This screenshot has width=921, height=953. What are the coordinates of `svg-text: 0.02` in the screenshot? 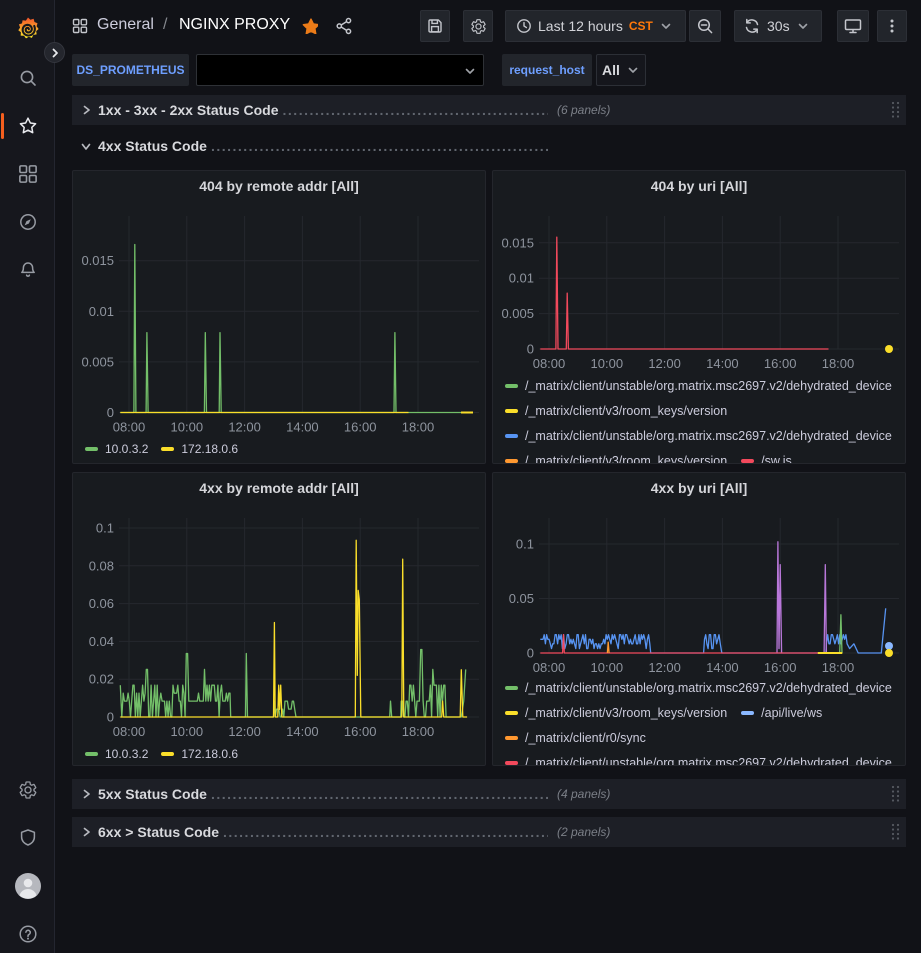 It's located at (101, 679).